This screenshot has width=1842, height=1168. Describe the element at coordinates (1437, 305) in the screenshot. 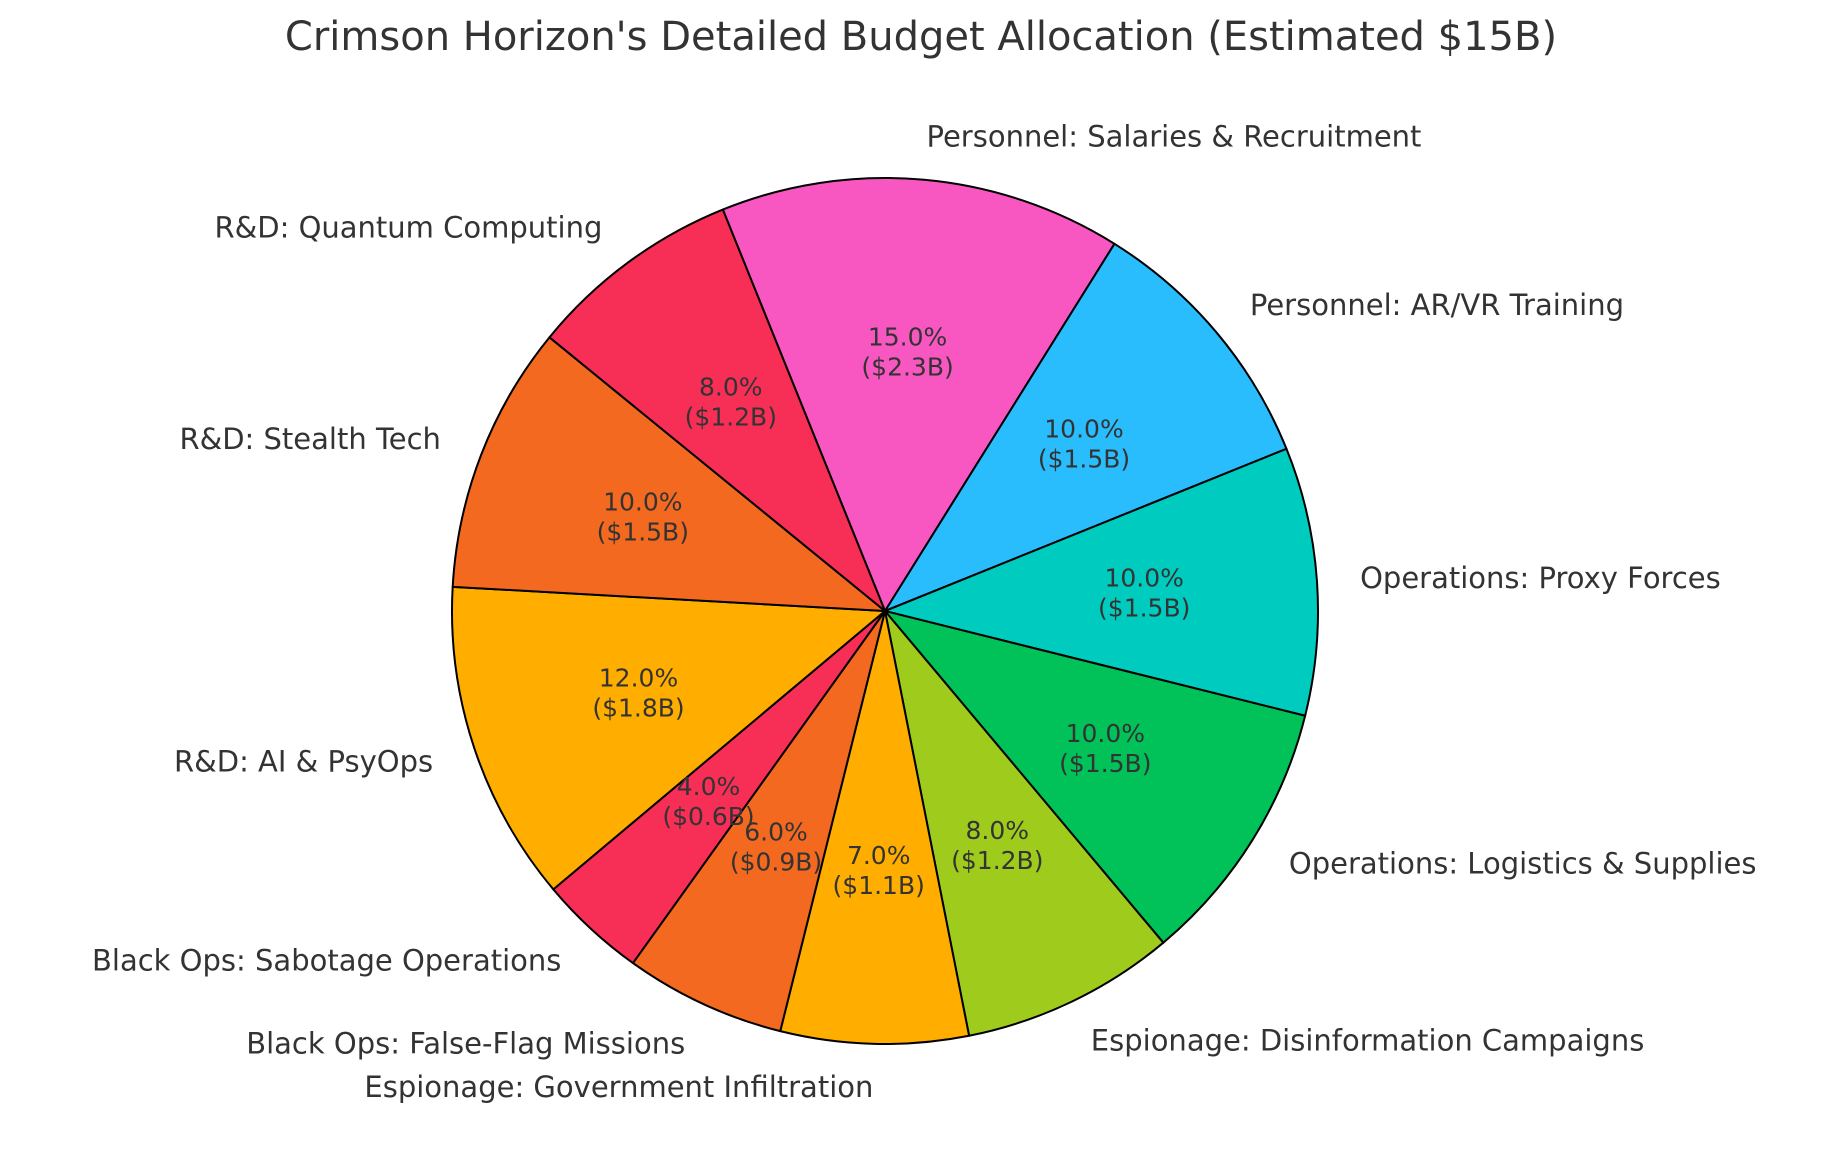

I see `slice-category-label: Personnel: AR/VR Training` at that location.